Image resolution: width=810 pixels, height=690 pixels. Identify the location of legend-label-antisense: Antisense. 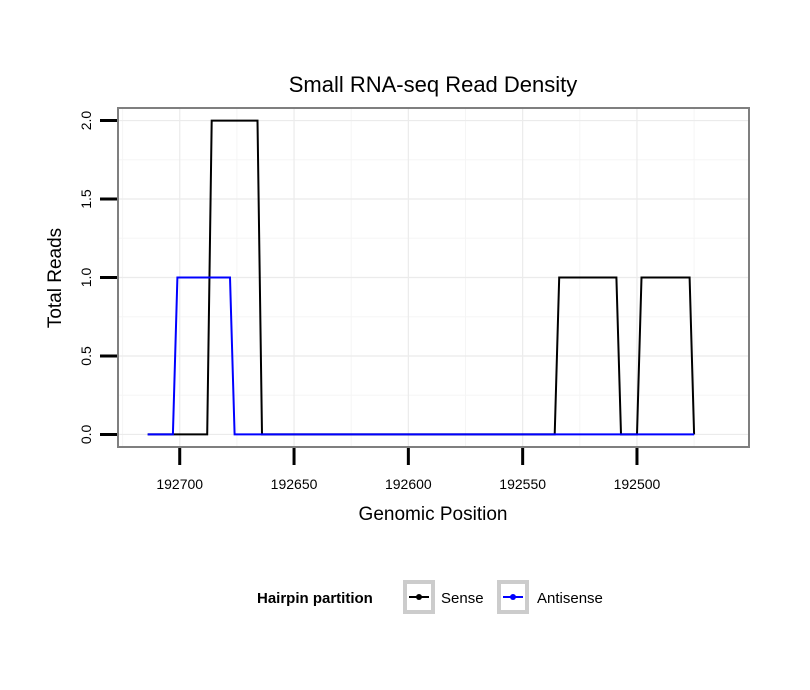
(570, 598).